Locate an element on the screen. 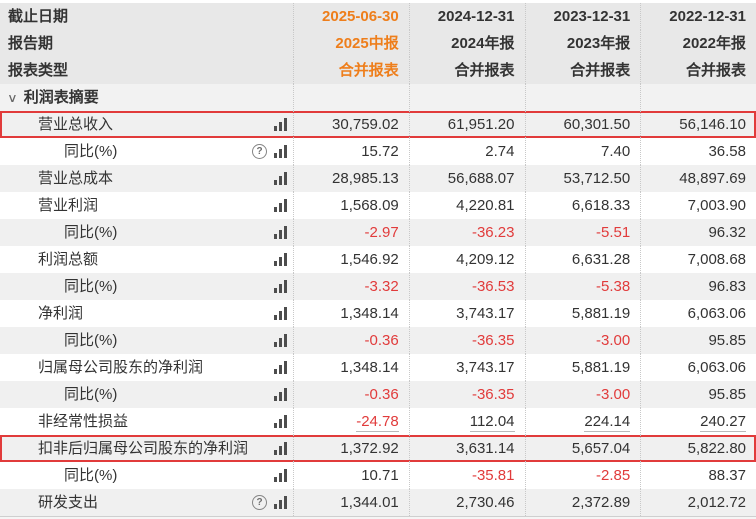  column-header-cell: 2023-12-31 is located at coordinates (582, 16).